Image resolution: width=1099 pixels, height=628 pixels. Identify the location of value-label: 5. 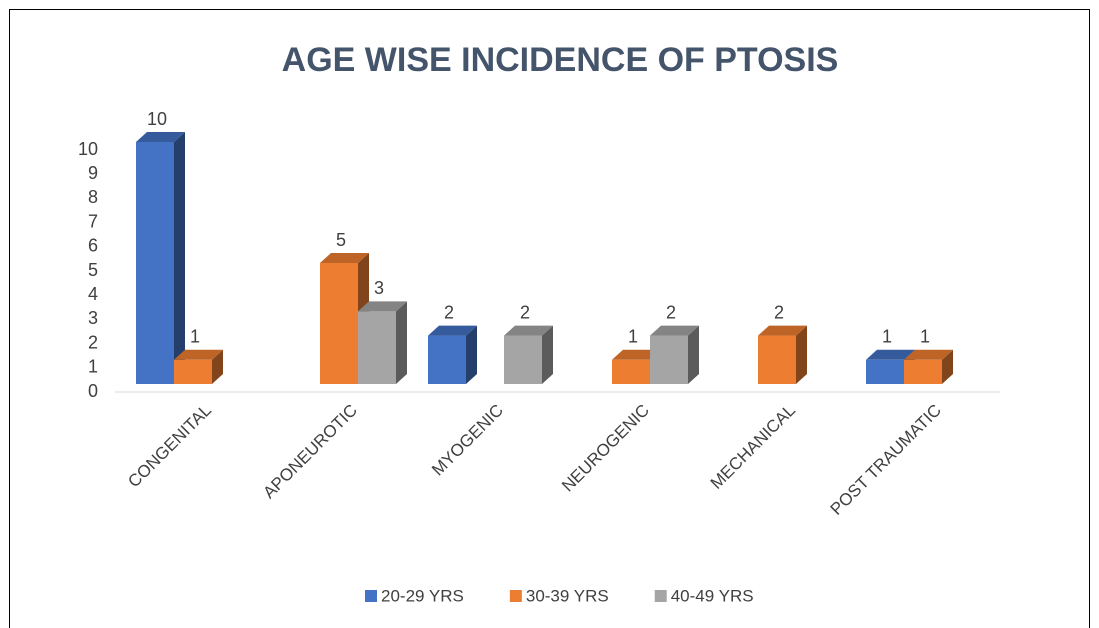
(341, 240).